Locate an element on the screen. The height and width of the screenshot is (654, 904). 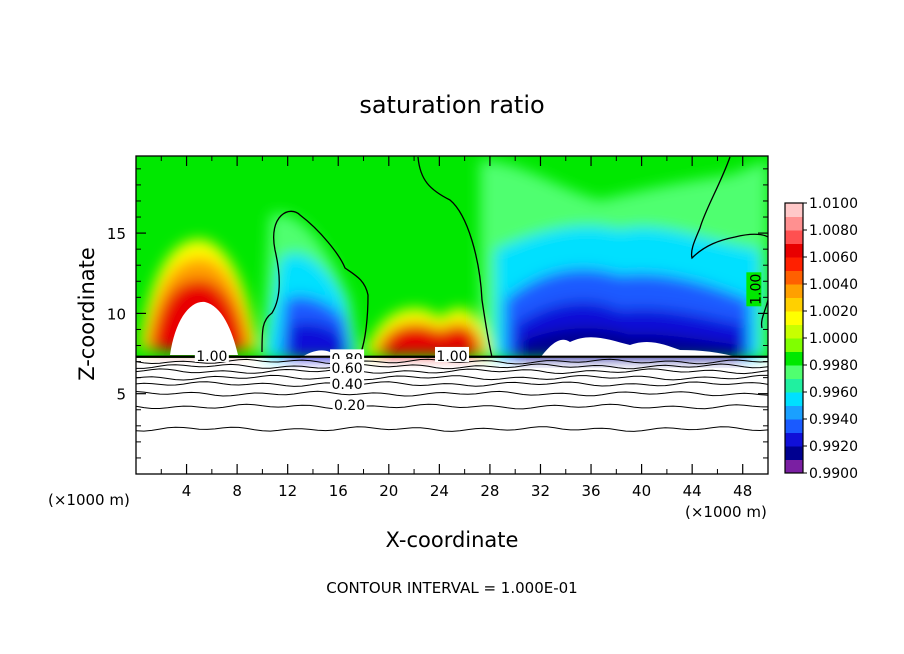
x-axis-unit-left: (×1000 m) is located at coordinates (89, 500).